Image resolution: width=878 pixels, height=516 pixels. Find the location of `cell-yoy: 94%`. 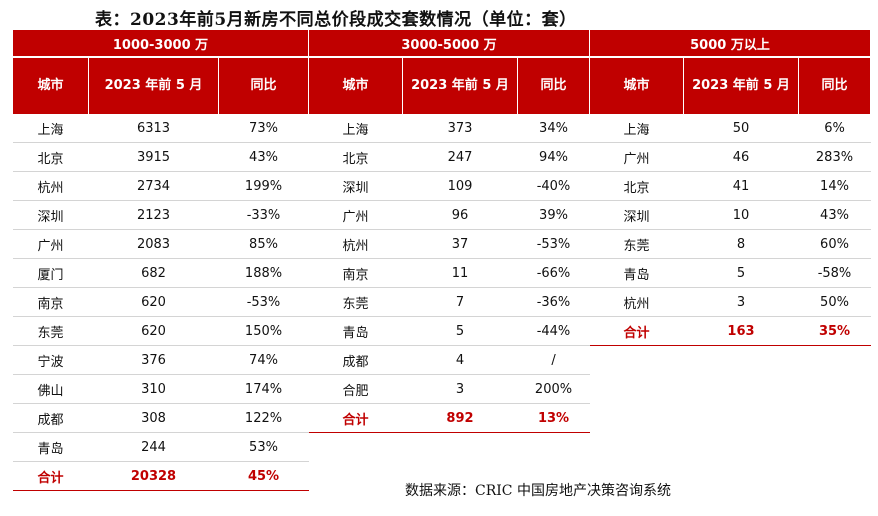

cell-yoy: 94% is located at coordinates (553, 157).